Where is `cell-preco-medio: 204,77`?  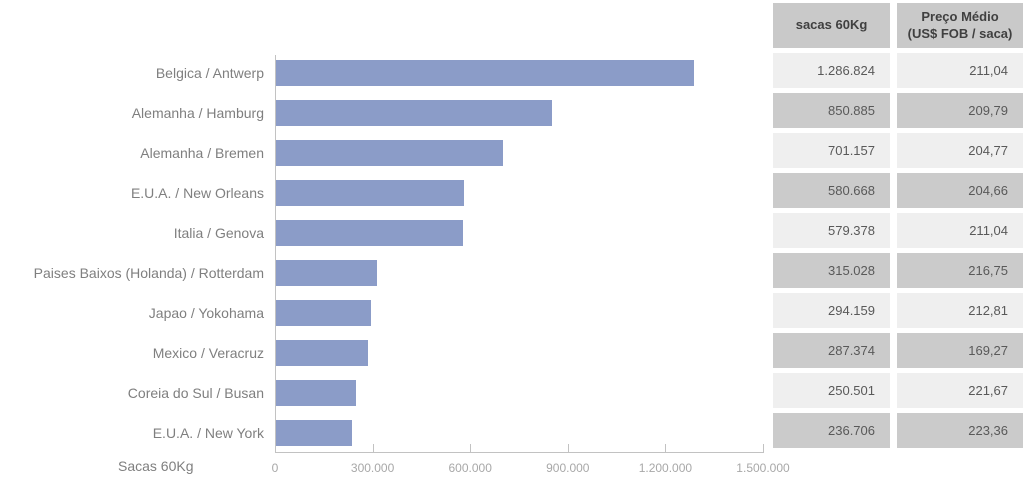
cell-preco-medio: 204,77 is located at coordinates (960, 150).